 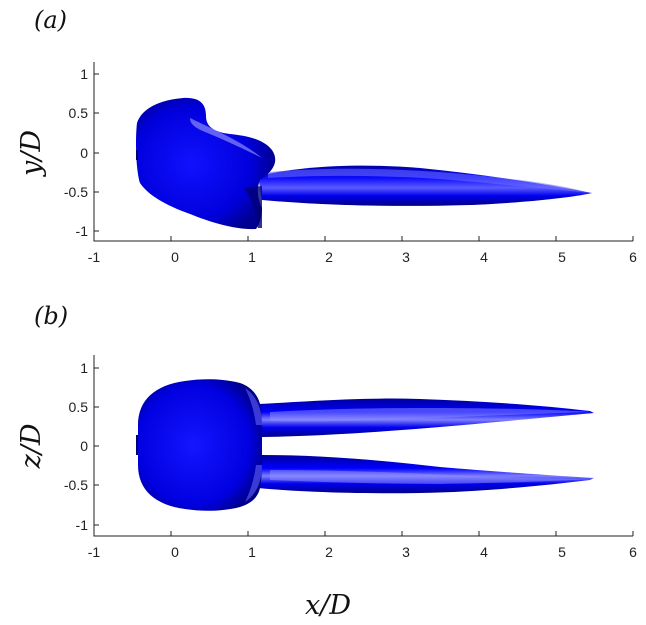 I want to click on panel-b-xticks: -1 0 1 2 3 4 5 6, so click(x=362, y=545).